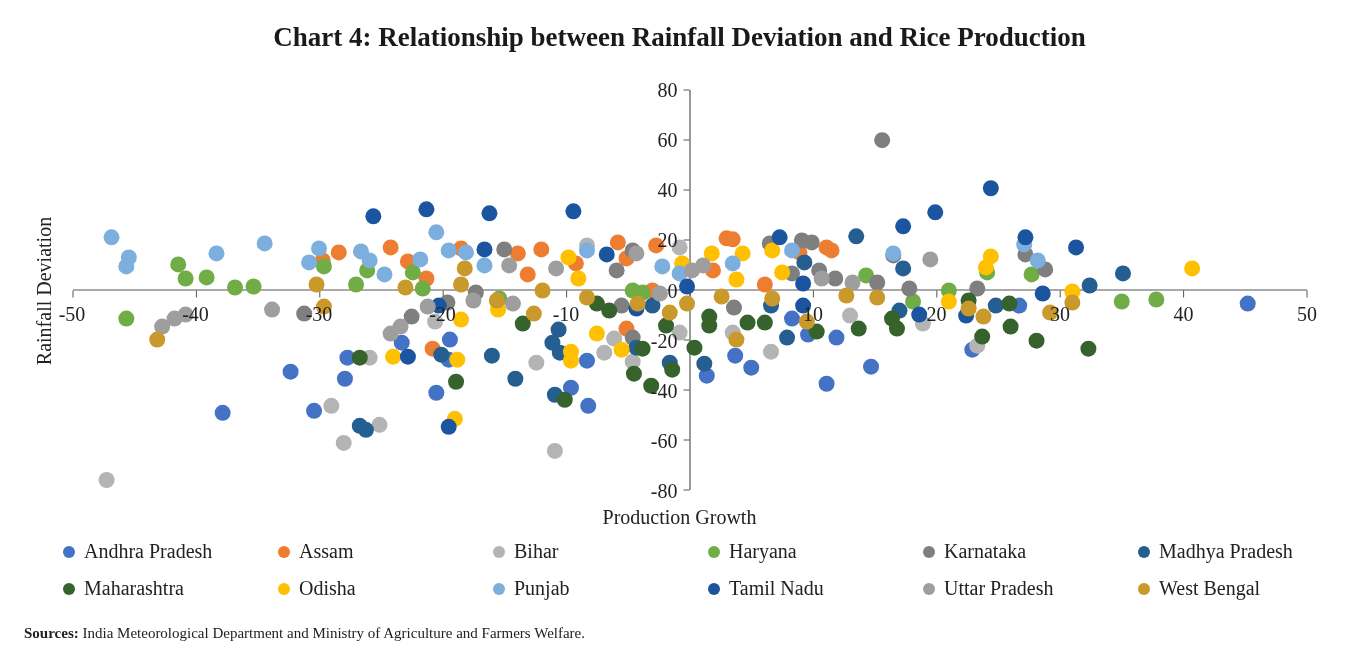 The width and height of the screenshot is (1359, 658). What do you see at coordinates (936, 313) in the screenshot?
I see `x-tick-label: 20` at bounding box center [936, 313].